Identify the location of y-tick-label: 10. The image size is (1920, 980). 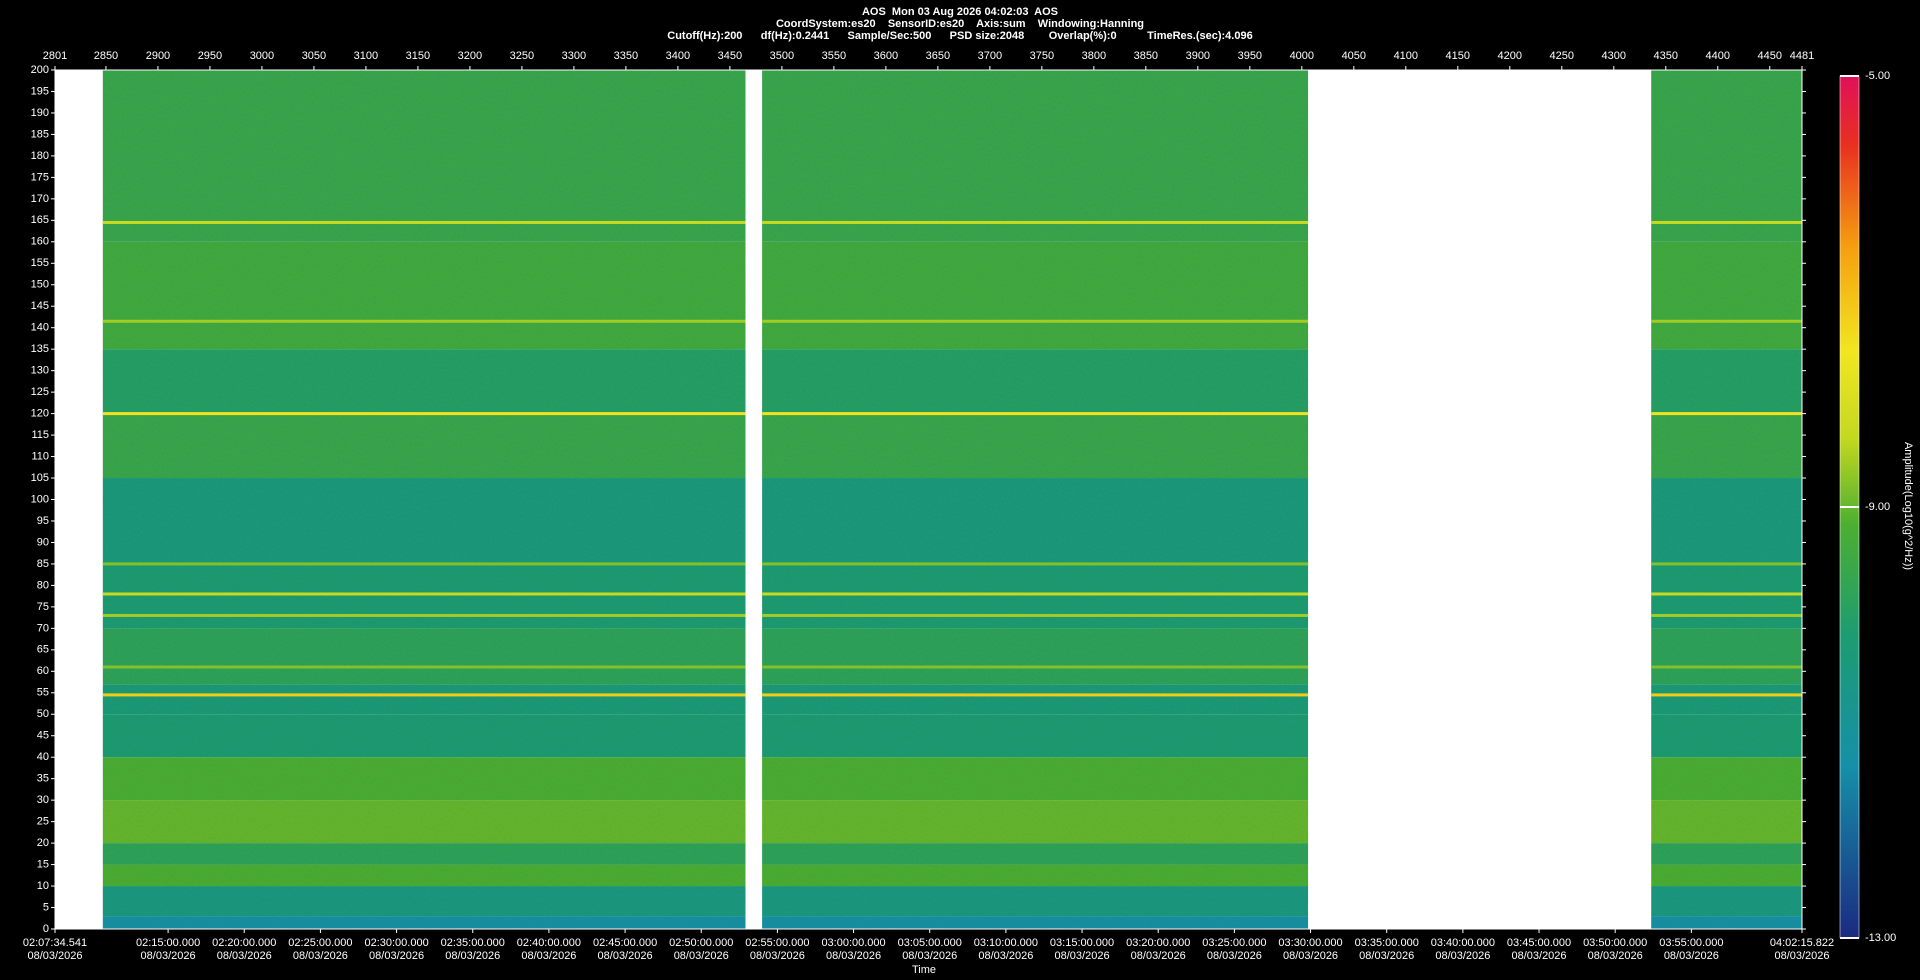
(43, 886).